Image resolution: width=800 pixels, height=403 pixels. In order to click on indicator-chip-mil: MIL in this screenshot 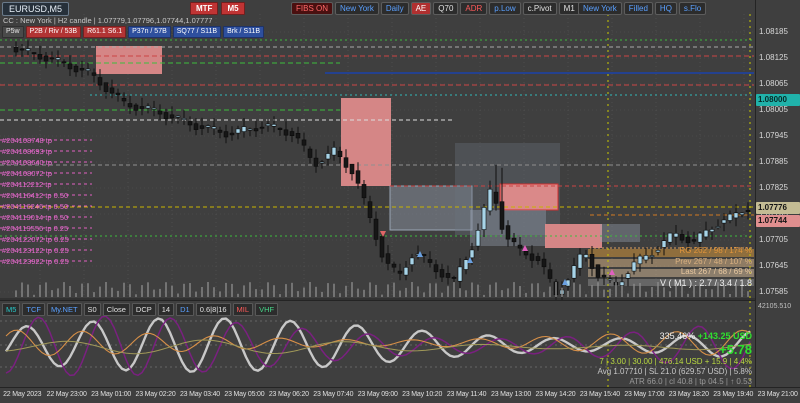, I will do `click(243, 309)`.